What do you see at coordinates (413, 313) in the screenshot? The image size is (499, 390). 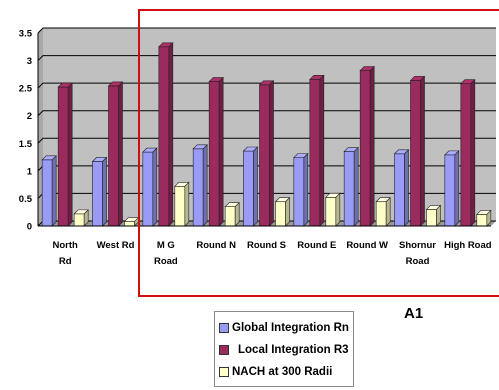 I see `annotation-label: A1` at bounding box center [413, 313].